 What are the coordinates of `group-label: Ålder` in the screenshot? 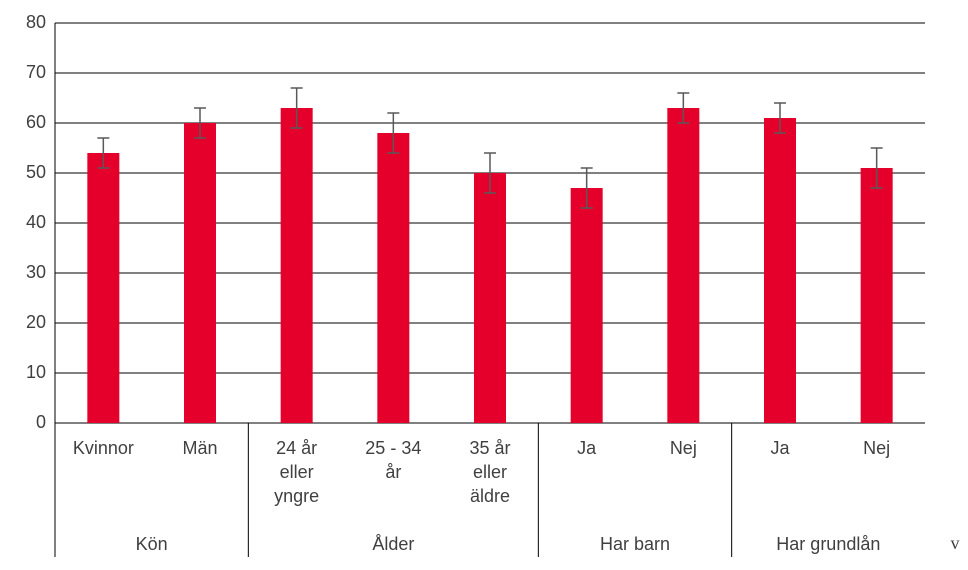 It's located at (393, 544).